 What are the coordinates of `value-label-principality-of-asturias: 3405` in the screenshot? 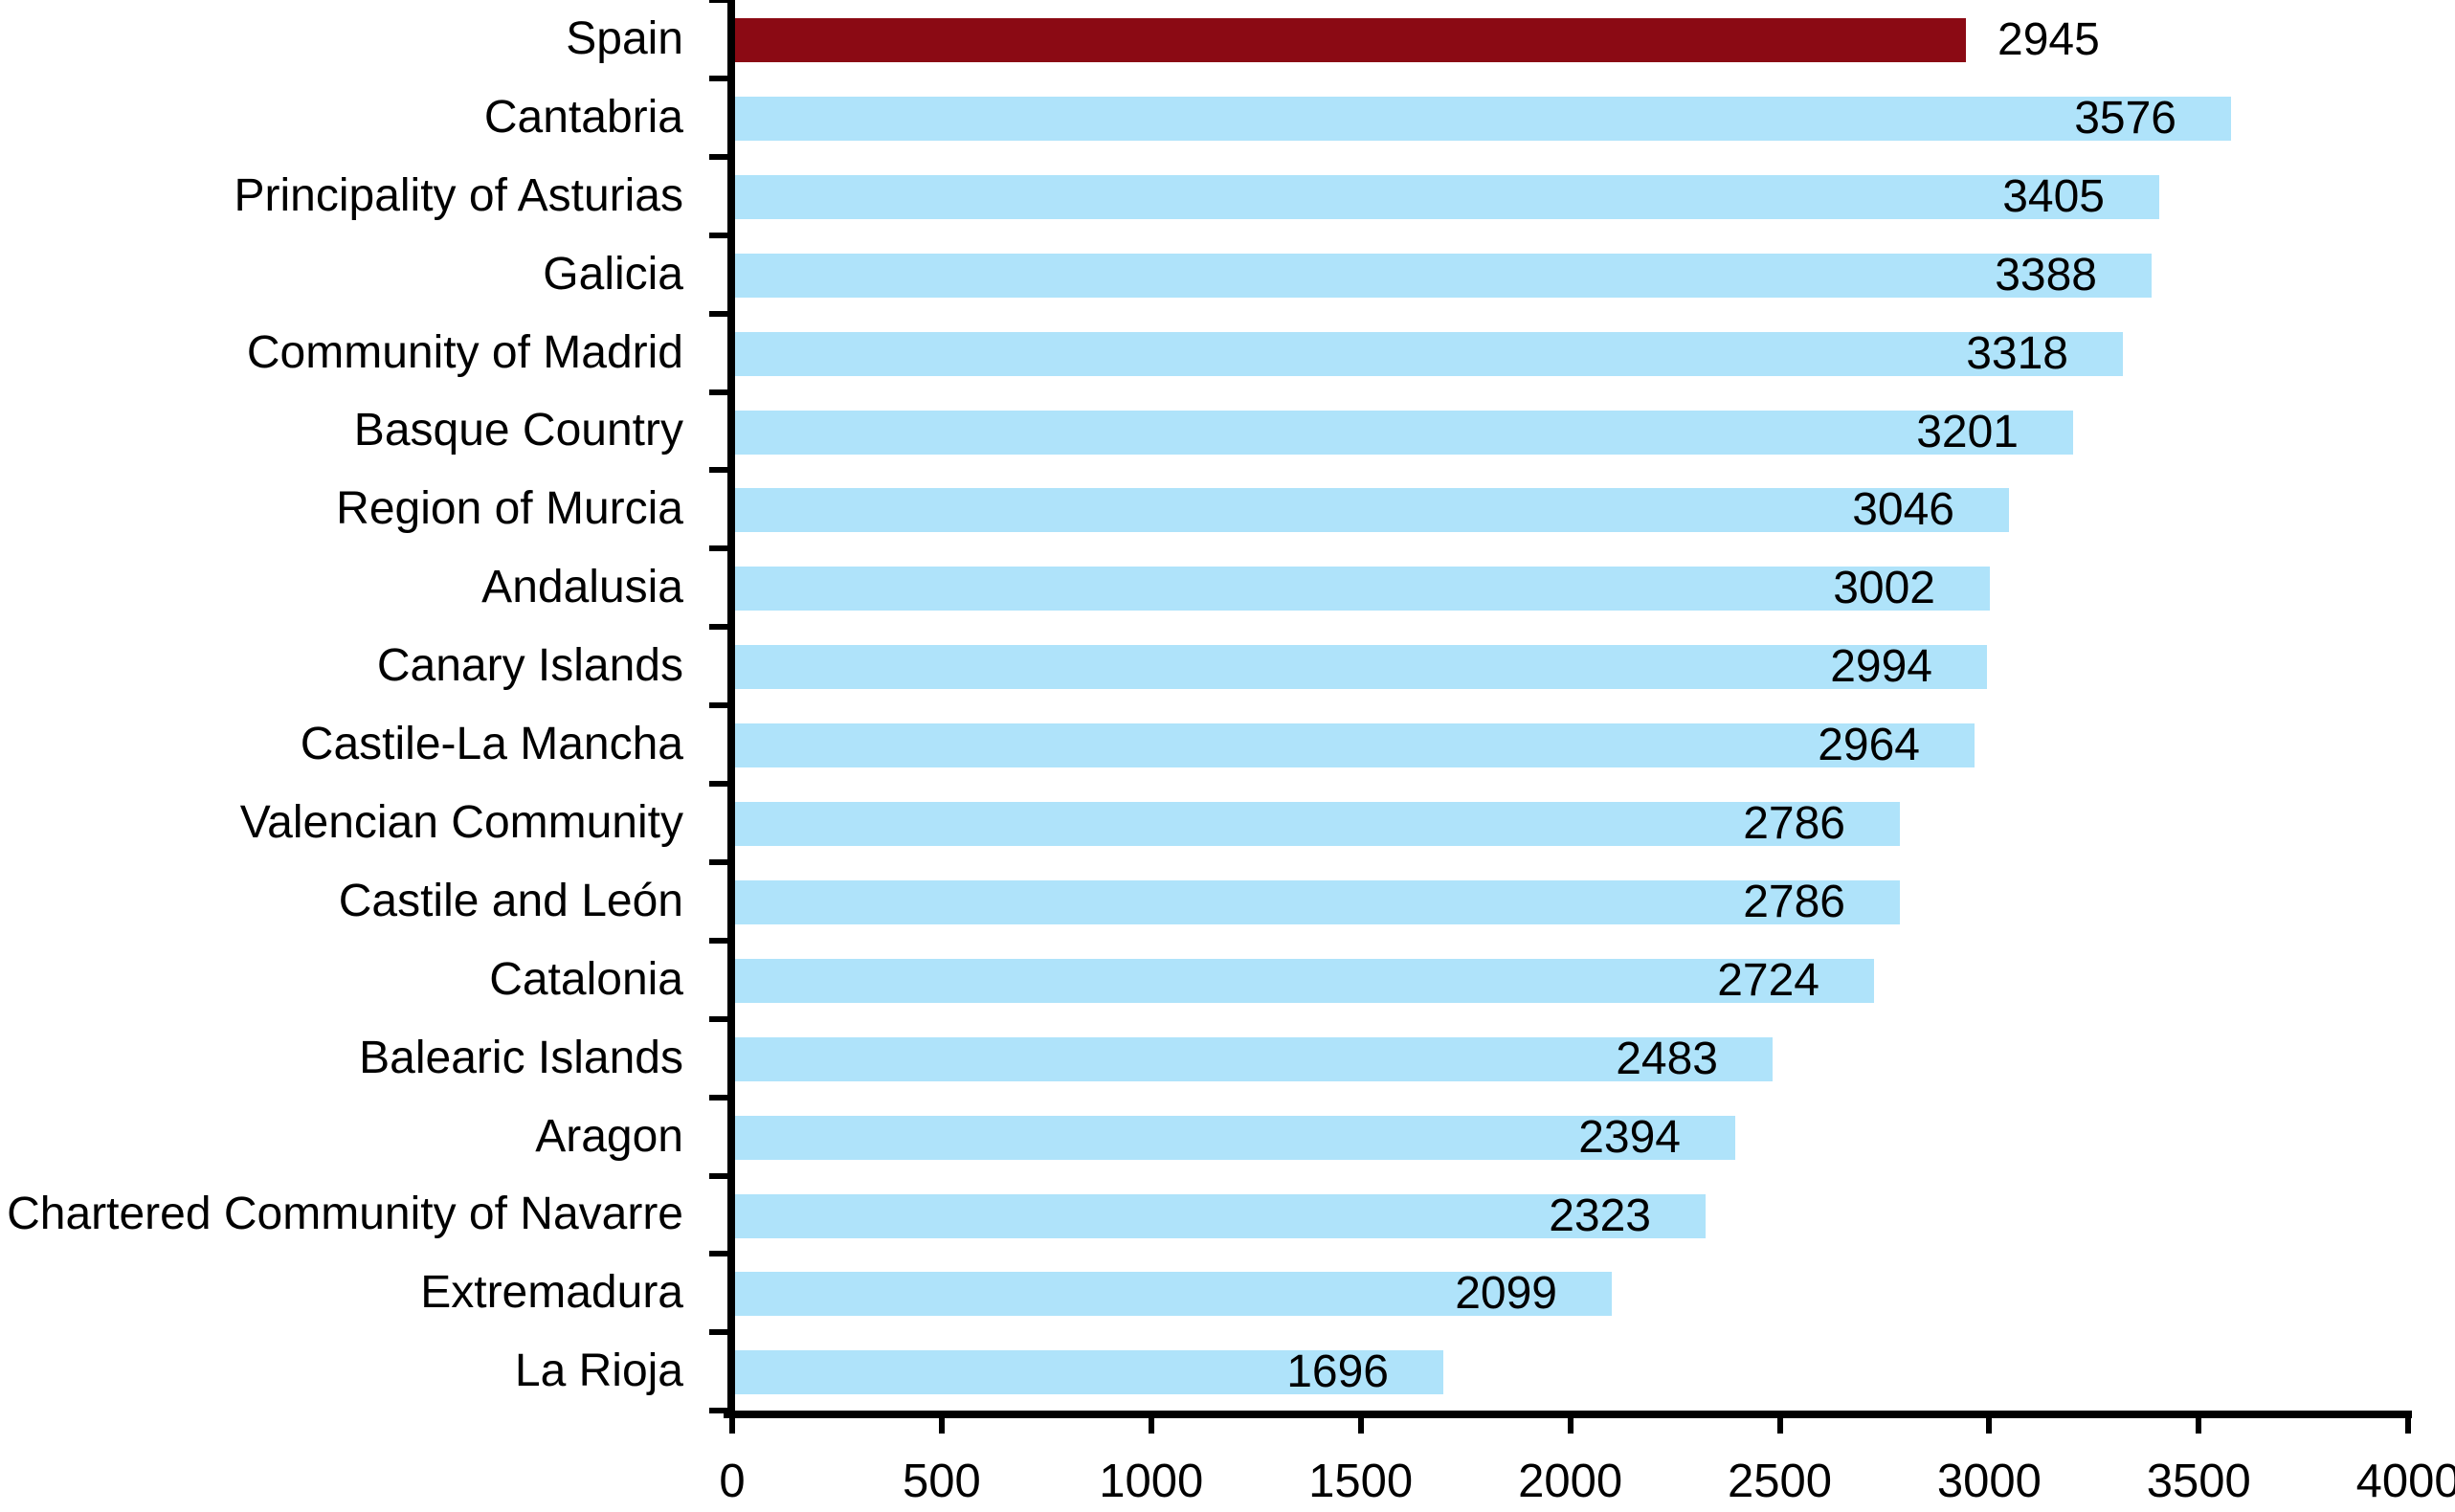 It's located at (2053, 196).